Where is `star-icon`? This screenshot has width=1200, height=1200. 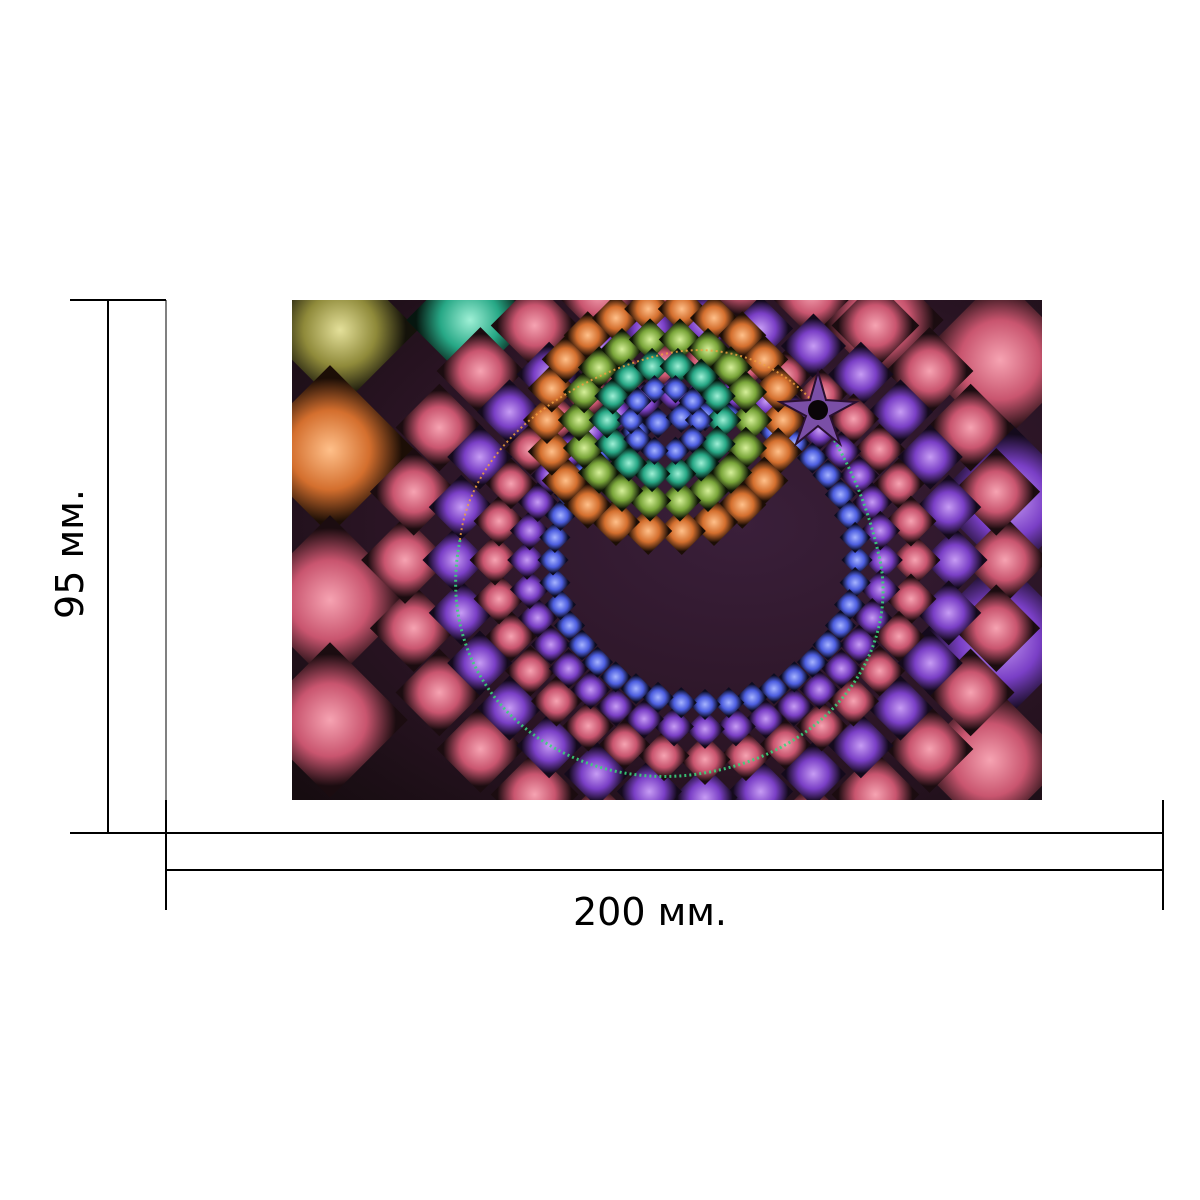 star-icon is located at coordinates (818, 408).